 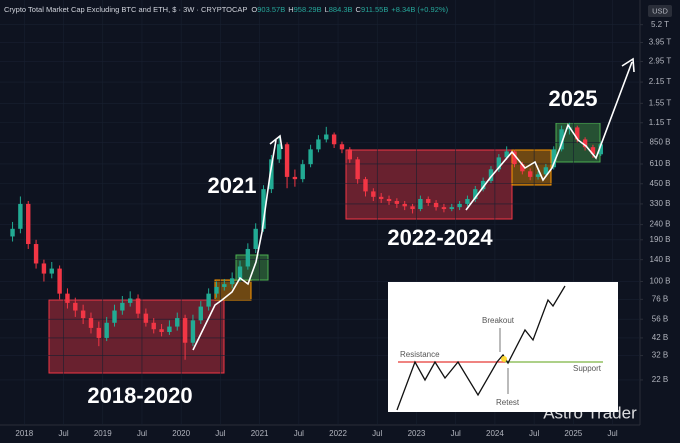 I want to click on y-tick-label: 1.55 T, so click(x=660, y=102).